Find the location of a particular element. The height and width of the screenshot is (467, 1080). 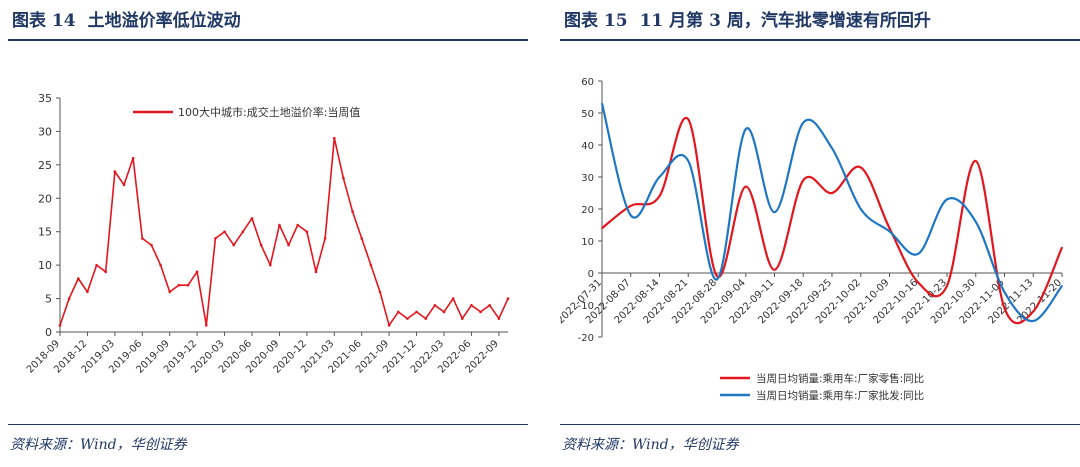

right-y-tick-label: 40 is located at coordinates (587, 146).